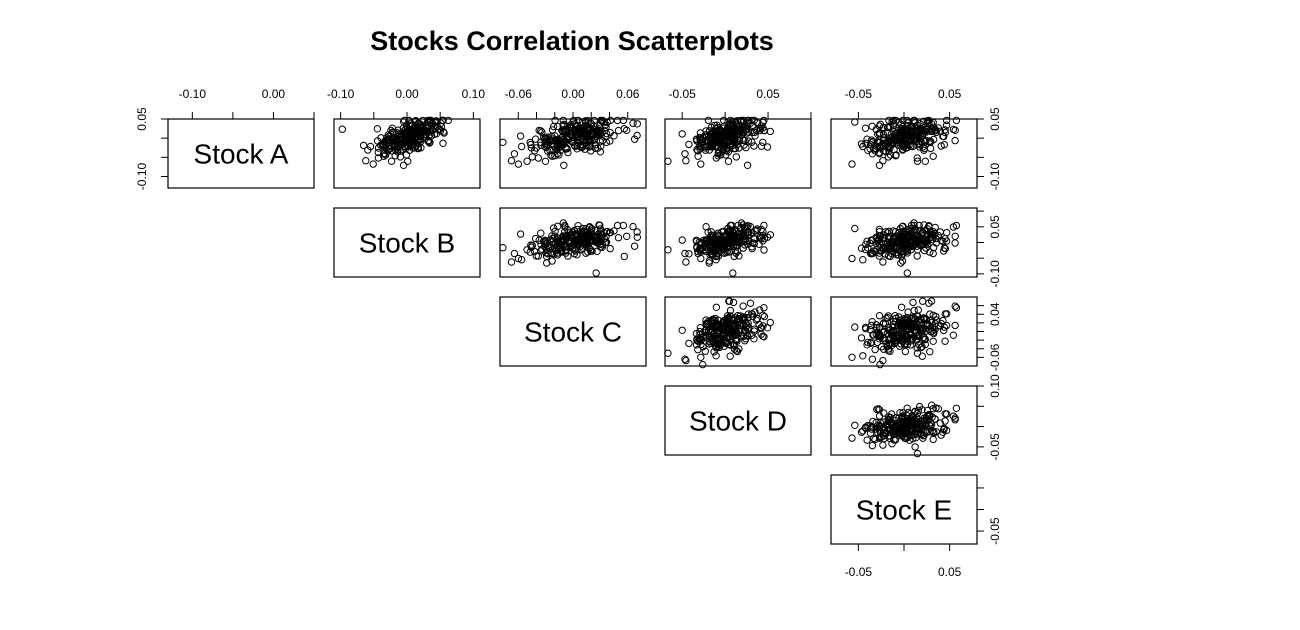 Image resolution: width=1300 pixels, height=630 pixels. What do you see at coordinates (628, 94) in the screenshot?
I see `x-tick-label: 0.06` at bounding box center [628, 94].